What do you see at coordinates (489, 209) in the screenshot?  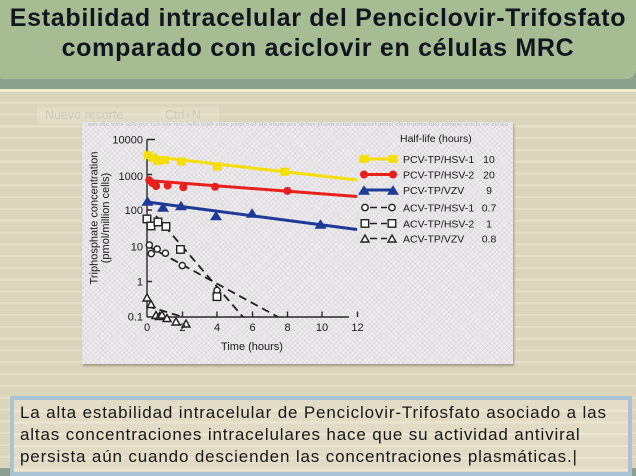 I see `svg-text: 0.7` at bounding box center [489, 209].